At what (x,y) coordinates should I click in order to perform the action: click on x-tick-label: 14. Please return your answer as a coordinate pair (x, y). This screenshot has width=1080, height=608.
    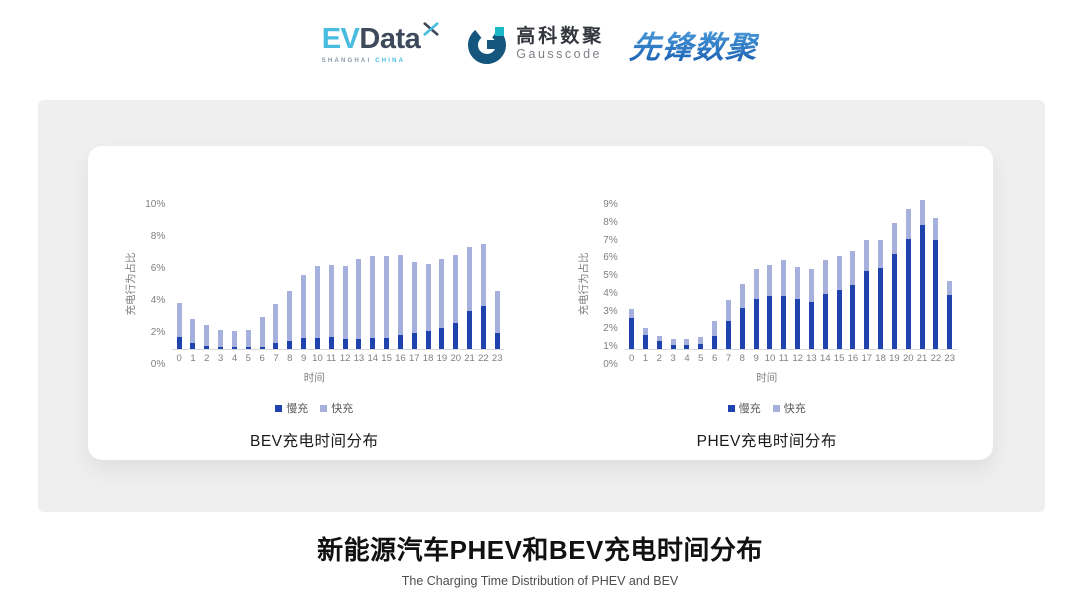
    Looking at the image, I should click on (825, 358).